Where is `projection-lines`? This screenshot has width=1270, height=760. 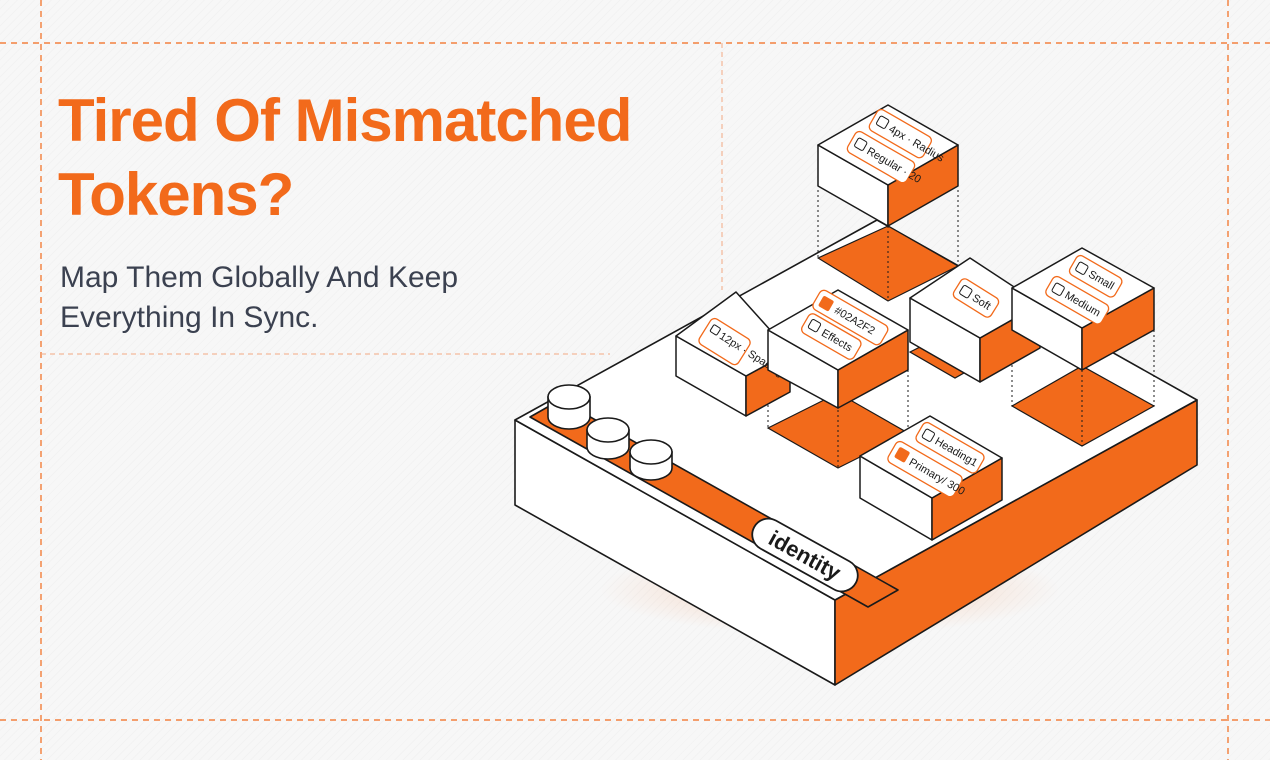
projection-lines is located at coordinates (961, 329).